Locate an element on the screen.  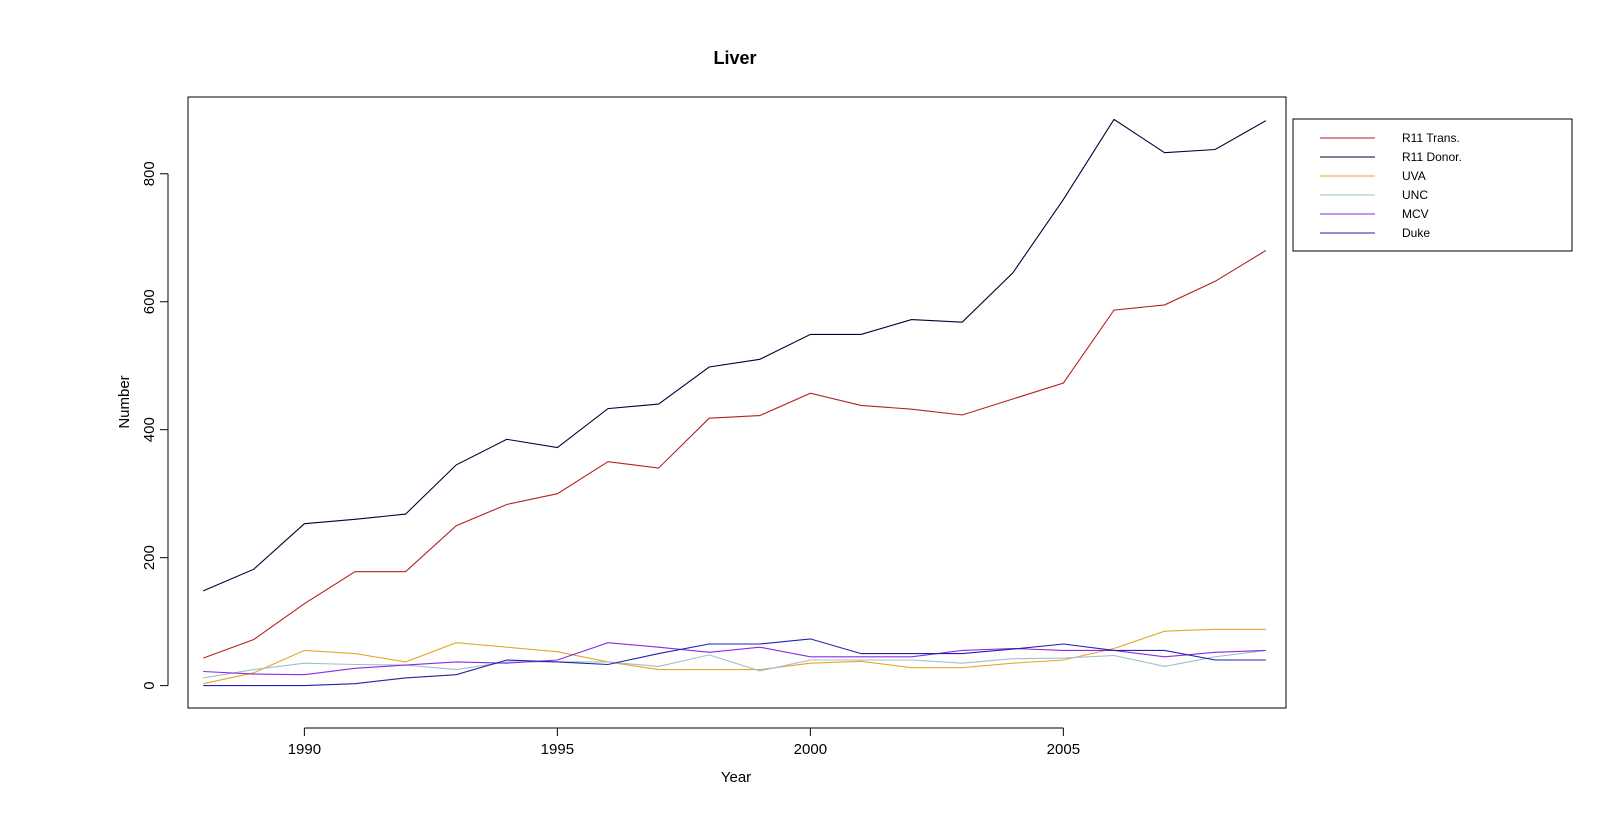
series-line-duke is located at coordinates (734, 662).